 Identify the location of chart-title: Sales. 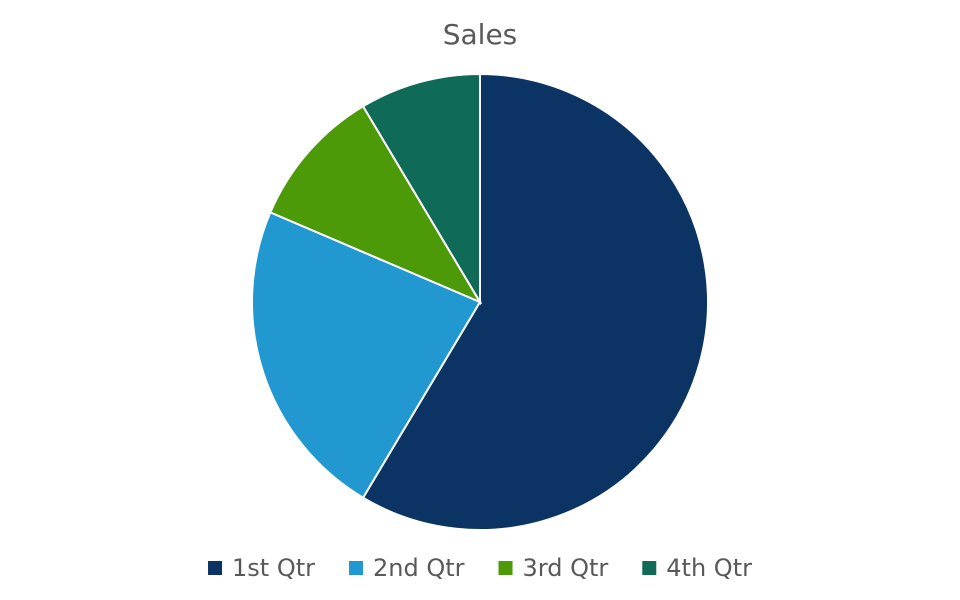
(480, 34).